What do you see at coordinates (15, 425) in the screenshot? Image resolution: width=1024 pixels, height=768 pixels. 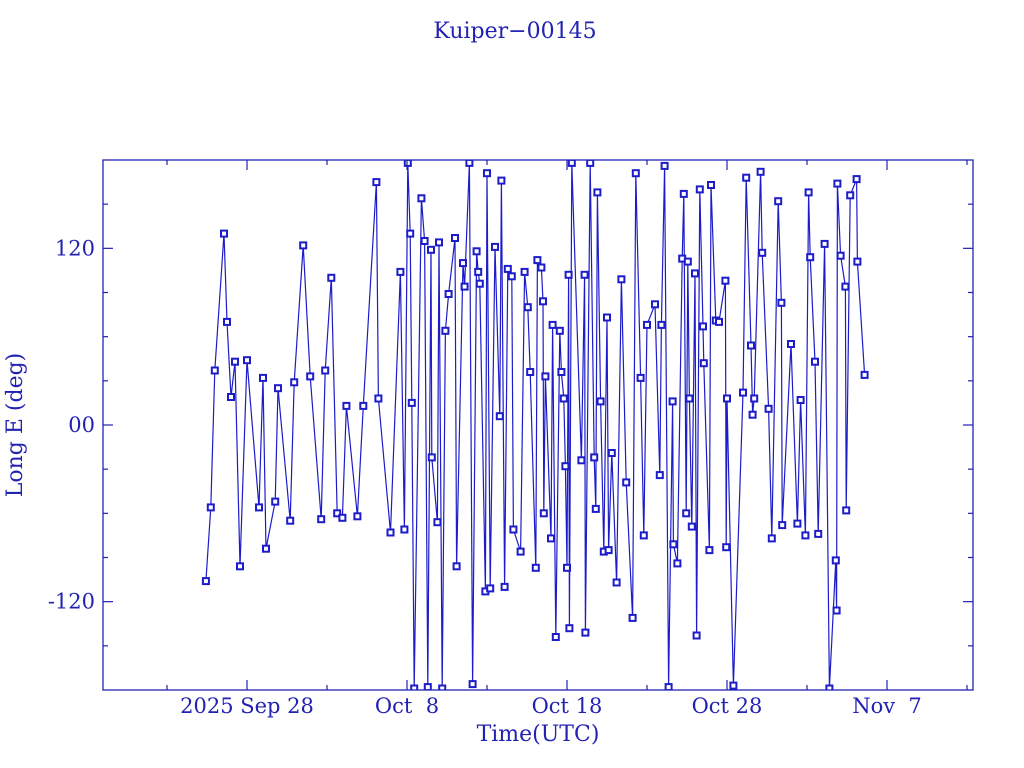 I see `y-axis-label: Long E (deg)` at bounding box center [15, 425].